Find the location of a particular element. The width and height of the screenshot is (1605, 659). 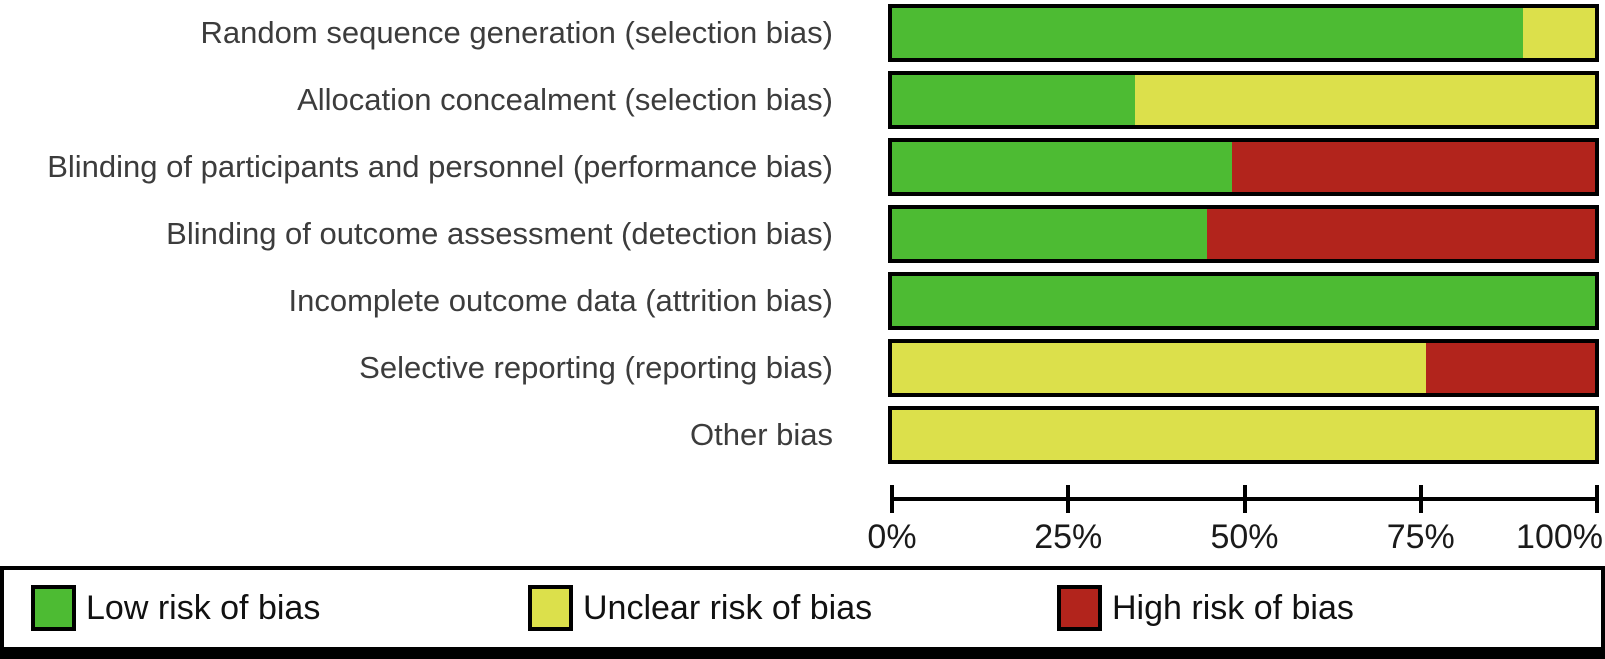

legend-item-unclear: Unclear risk of bias is located at coordinates (700, 608).